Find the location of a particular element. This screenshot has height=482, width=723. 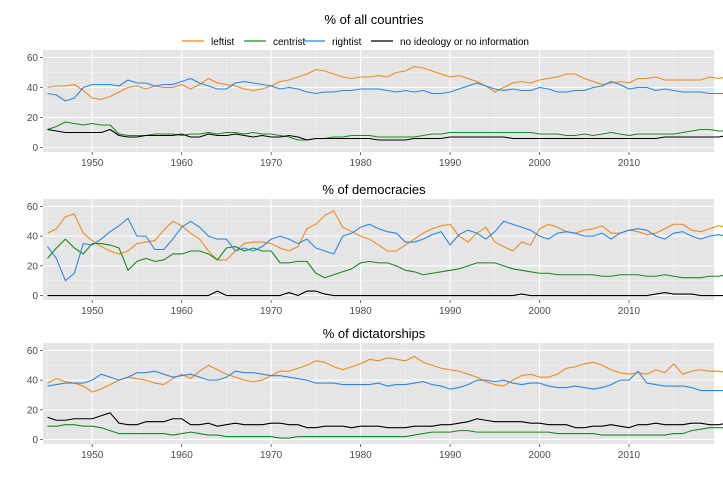

series-line-no-ideology-or-no-information-of-all-countries is located at coordinates (385, 134).